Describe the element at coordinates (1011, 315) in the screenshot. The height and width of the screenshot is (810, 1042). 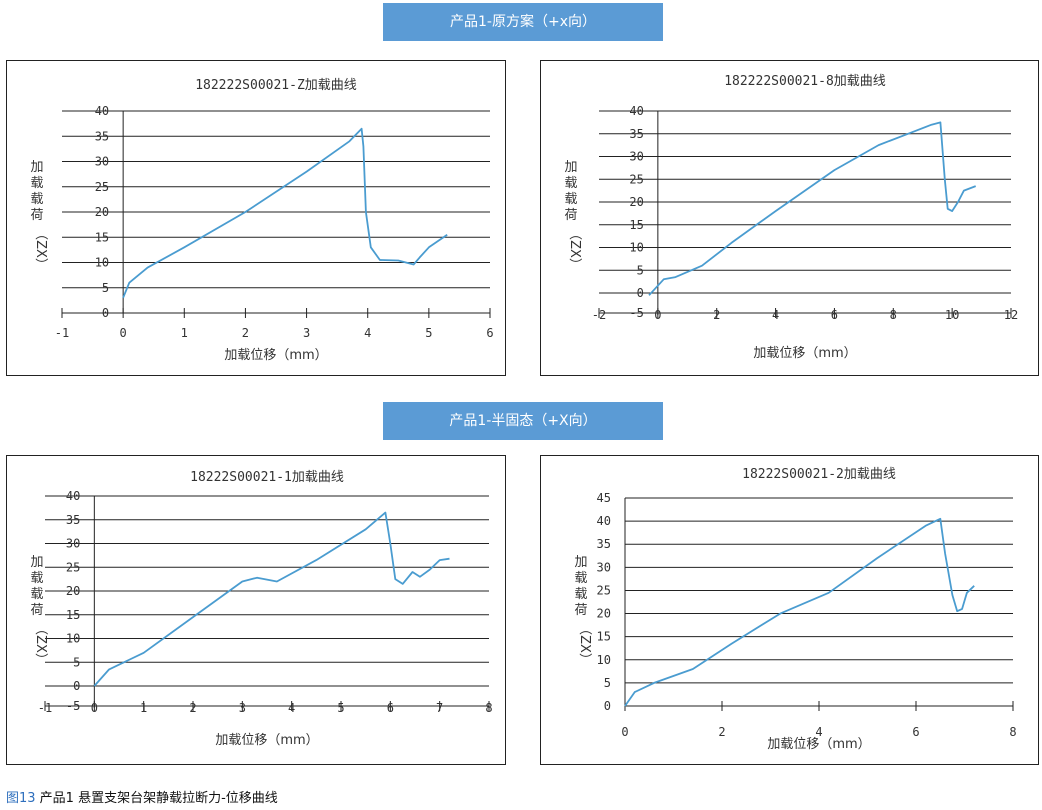
I see `x-tick-label: 12` at that location.